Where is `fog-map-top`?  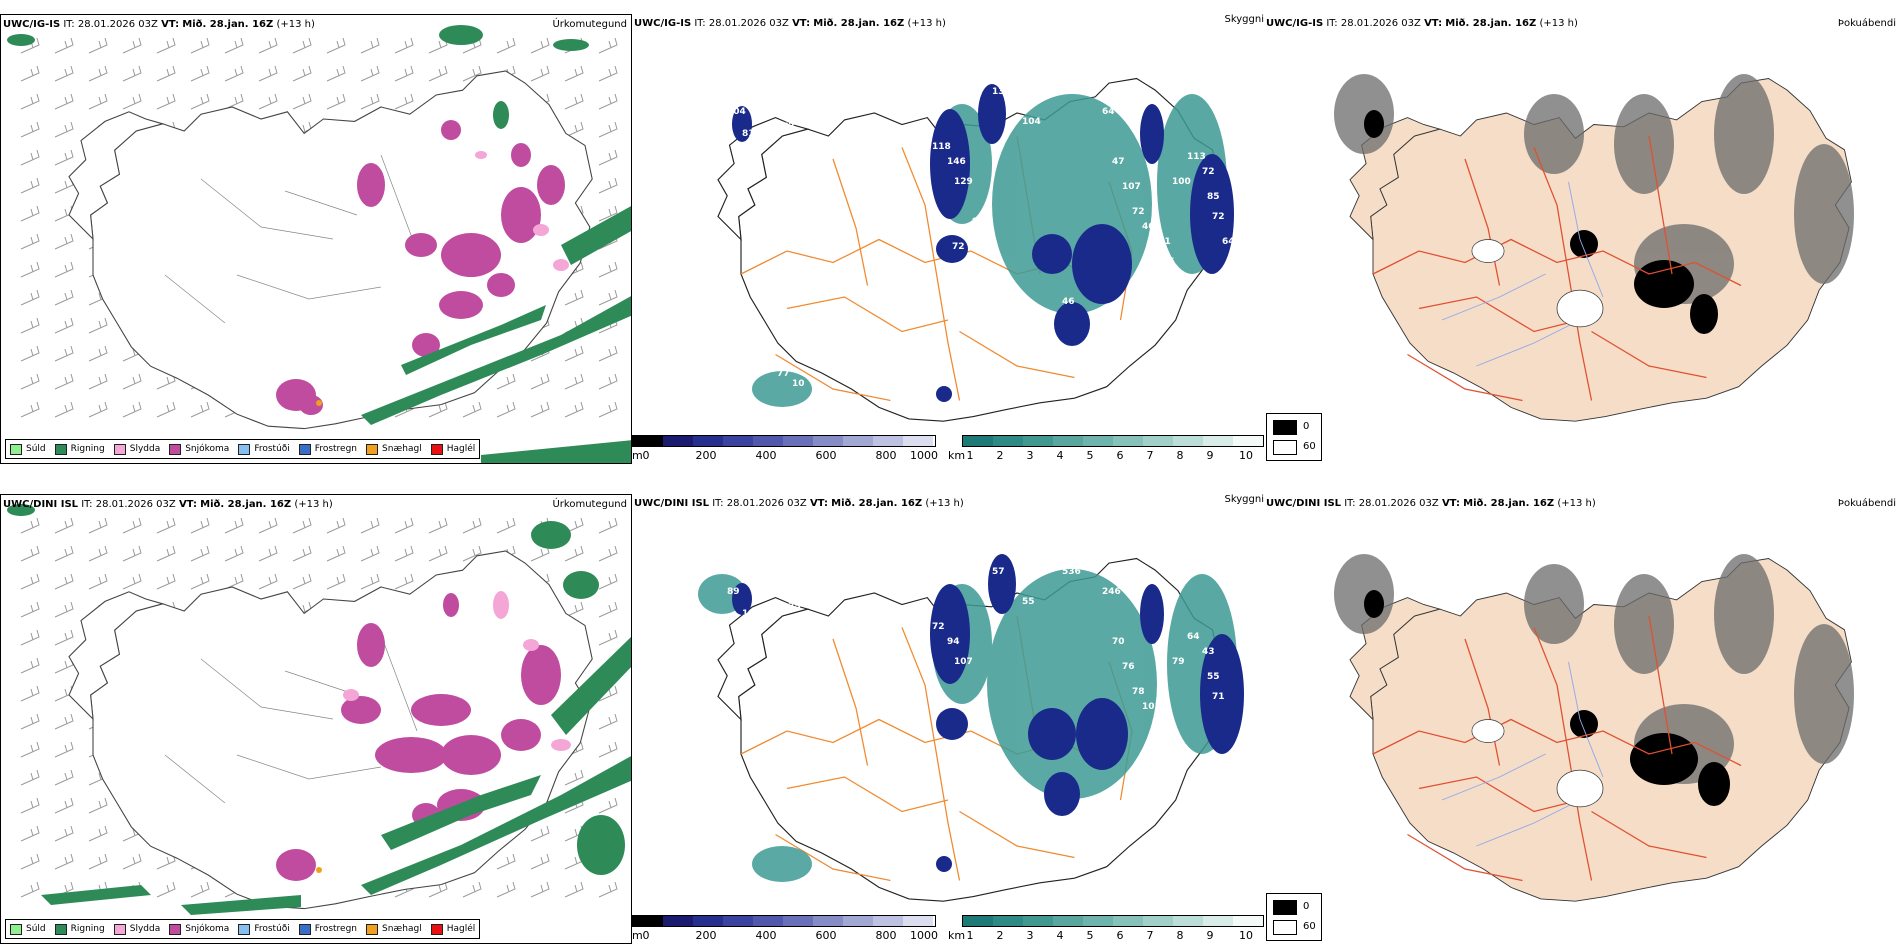 fog-map-top is located at coordinates (1594, 248).